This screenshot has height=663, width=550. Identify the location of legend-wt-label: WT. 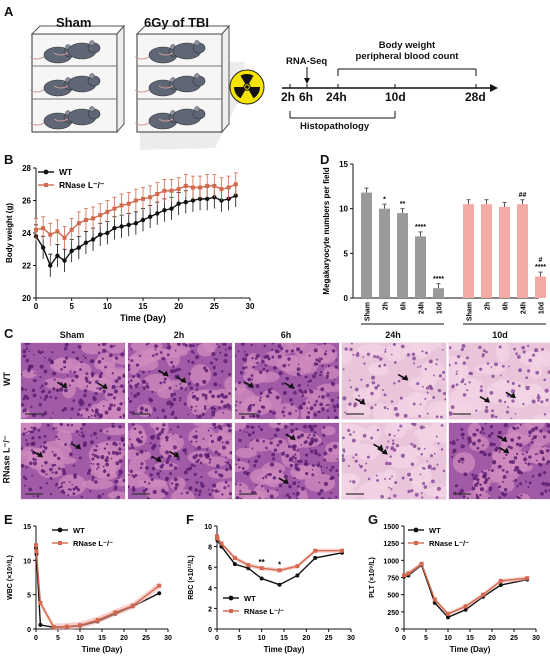
(435, 530).